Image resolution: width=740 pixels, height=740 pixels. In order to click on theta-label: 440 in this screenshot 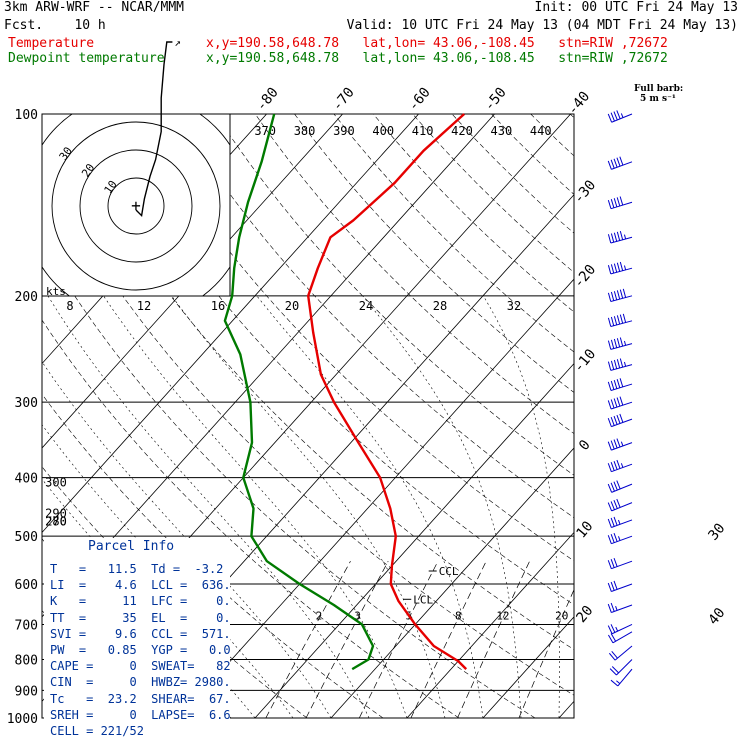, I will do `click(541, 131)`.